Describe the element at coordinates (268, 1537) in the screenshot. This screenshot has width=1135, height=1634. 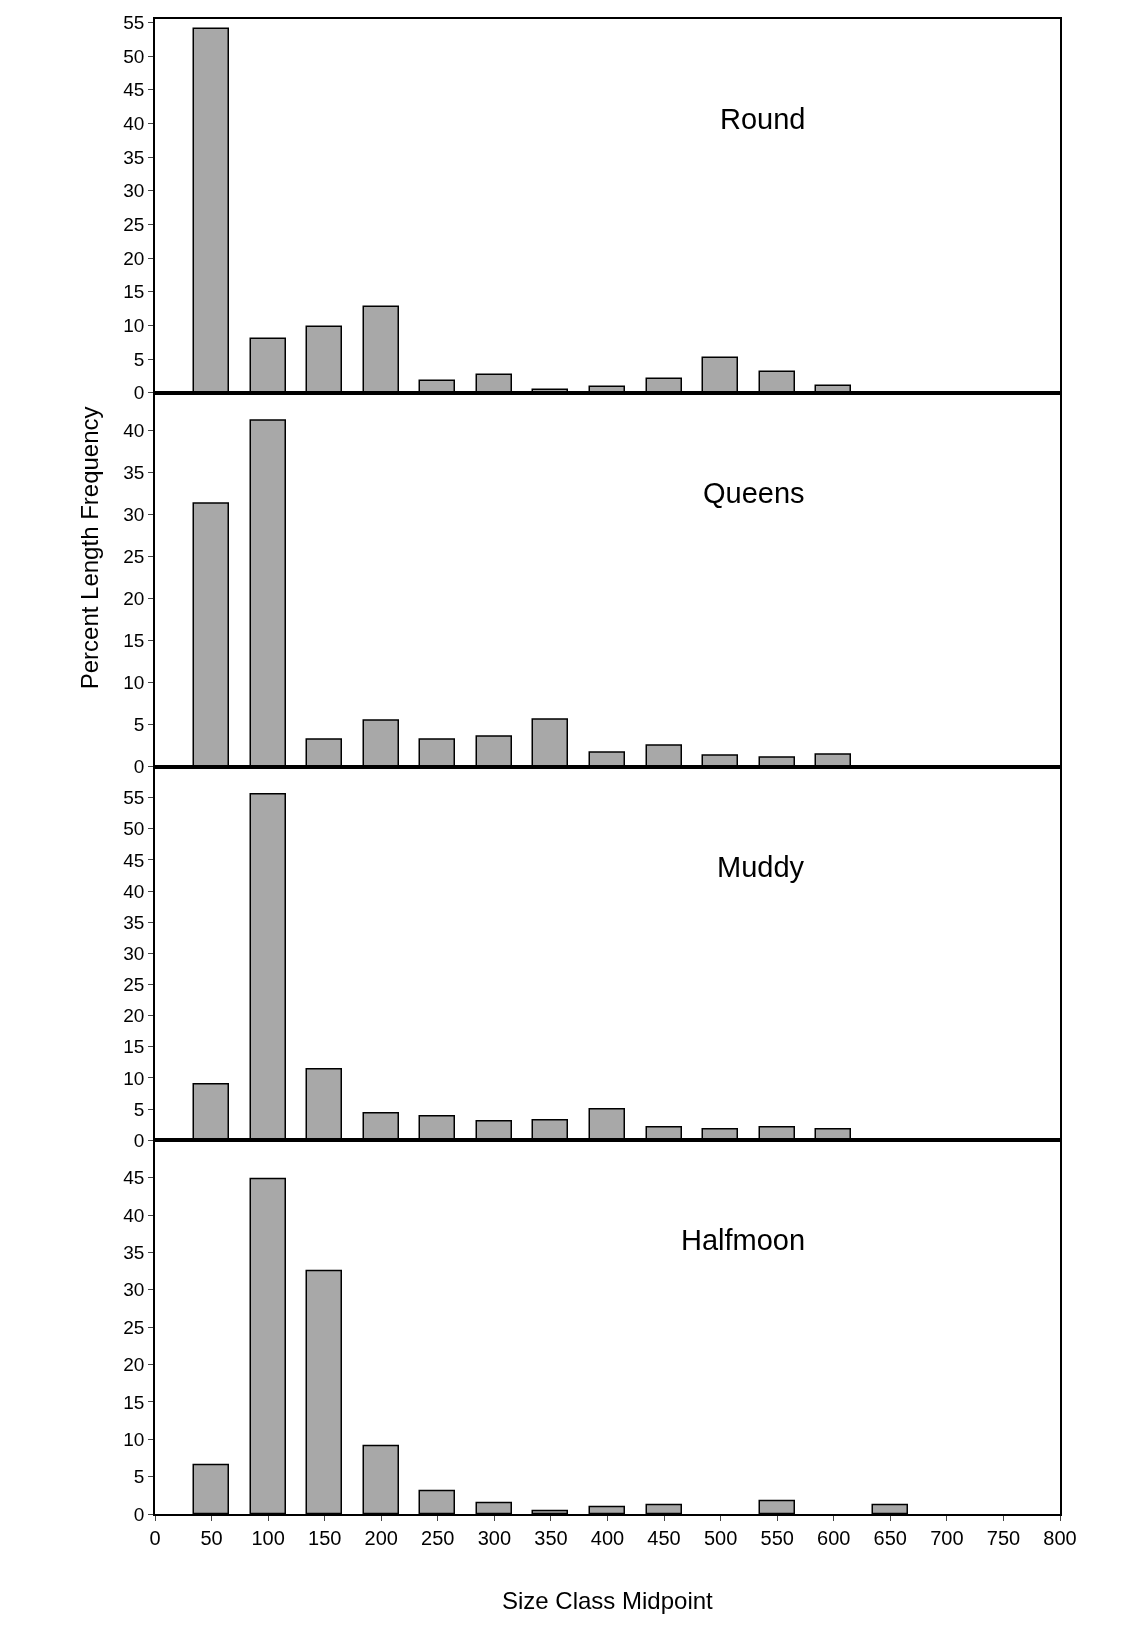
I see `x-tick-label: 100` at that location.